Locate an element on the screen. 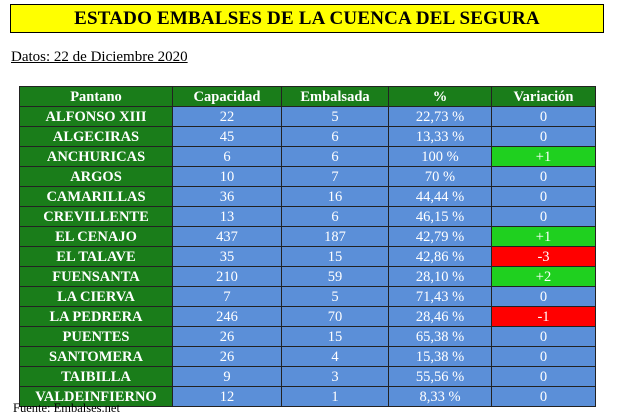 This screenshot has width=617, height=418. reservoir-name-cell: FUENSANTA is located at coordinates (96, 276).